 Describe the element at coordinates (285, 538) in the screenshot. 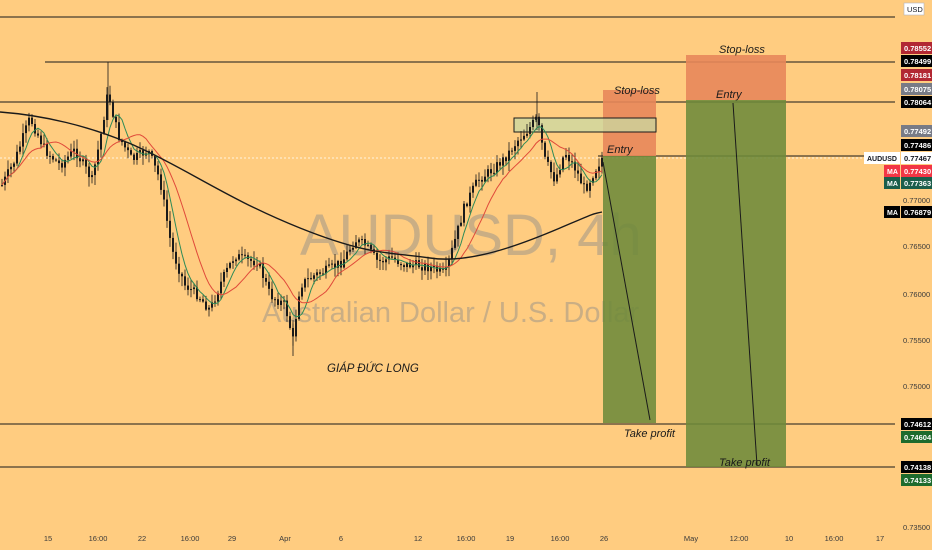

I see `time-tick-label: Apr` at that location.